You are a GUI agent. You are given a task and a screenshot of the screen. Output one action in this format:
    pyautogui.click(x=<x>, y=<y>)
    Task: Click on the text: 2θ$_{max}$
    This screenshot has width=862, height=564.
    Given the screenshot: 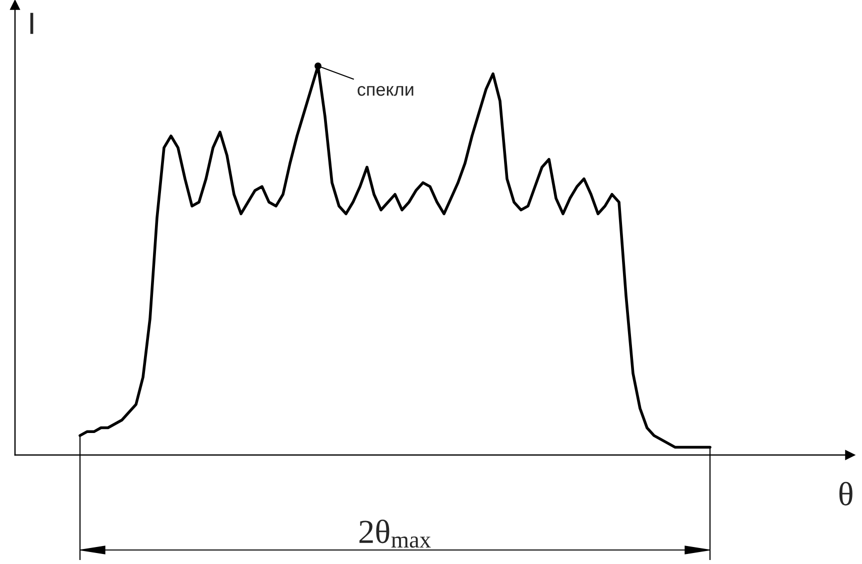 What is the action you would take?
    pyautogui.click(x=395, y=534)
    